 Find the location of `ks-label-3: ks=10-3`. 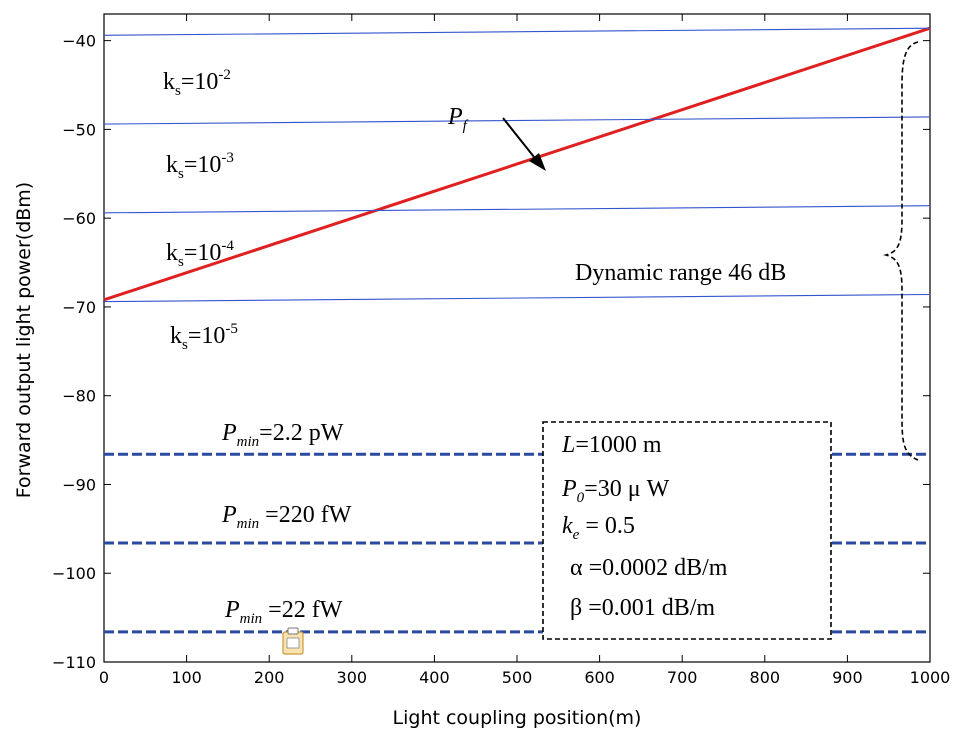

ks-label-3: ks=10-3 is located at coordinates (200, 166).